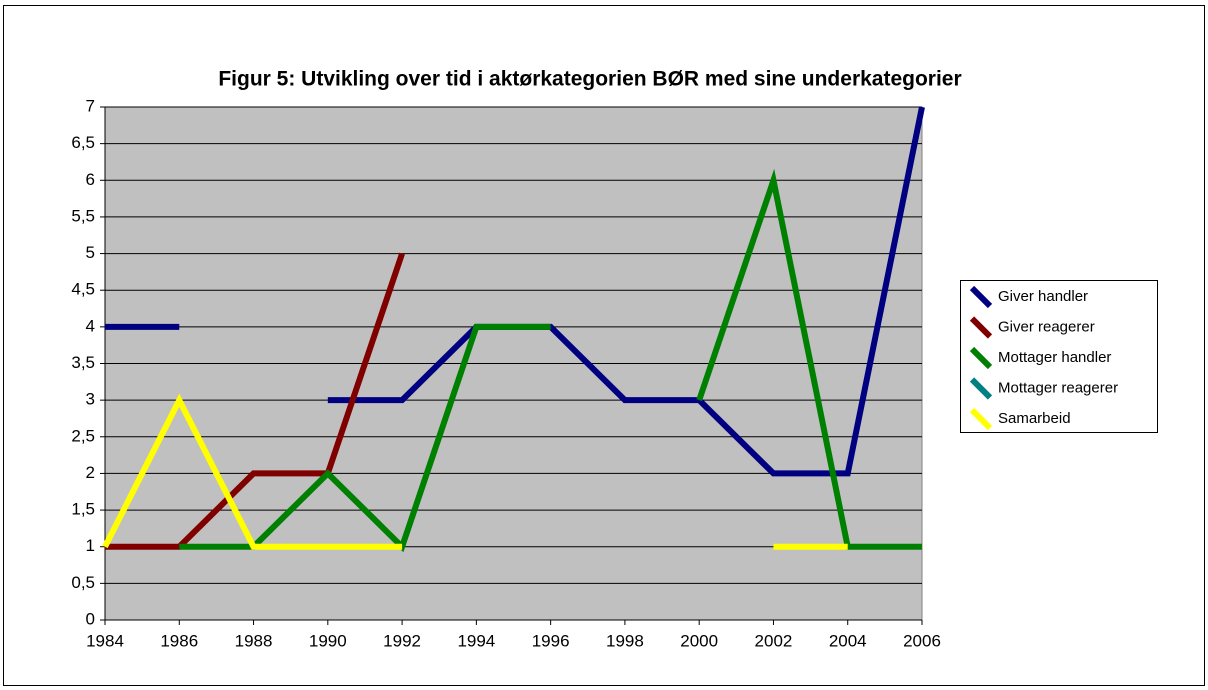  I want to click on x-tick-label: 1998, so click(625, 640).